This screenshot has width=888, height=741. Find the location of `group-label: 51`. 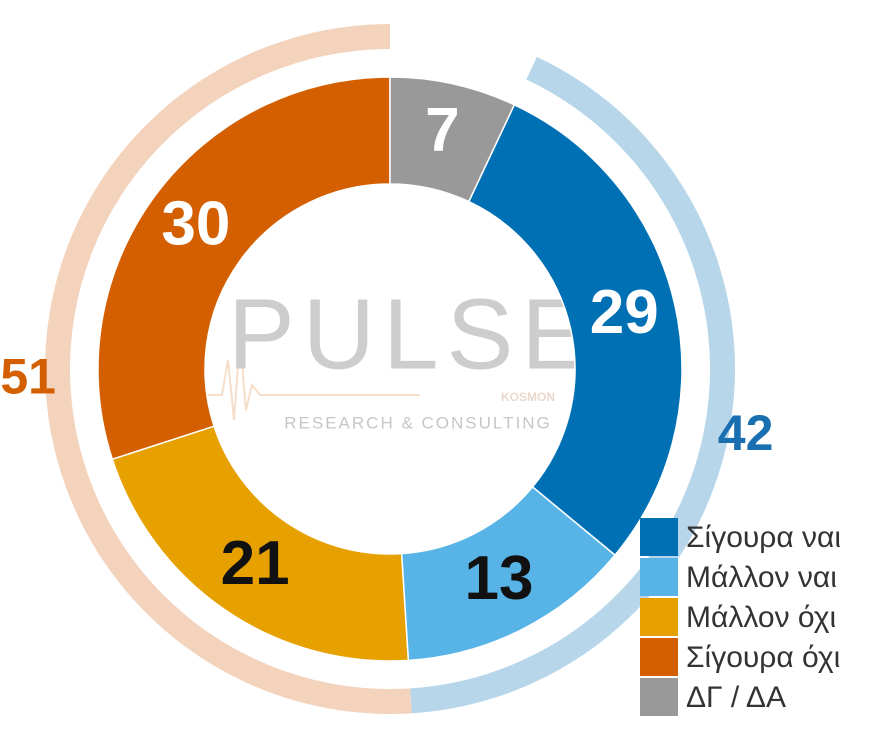

group-label: 51 is located at coordinates (28, 377).